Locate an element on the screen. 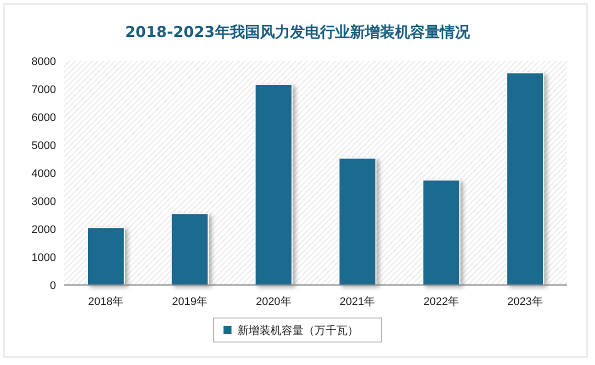 This screenshot has height=365, width=595. y-tick-label: 8000 is located at coordinates (44, 62).